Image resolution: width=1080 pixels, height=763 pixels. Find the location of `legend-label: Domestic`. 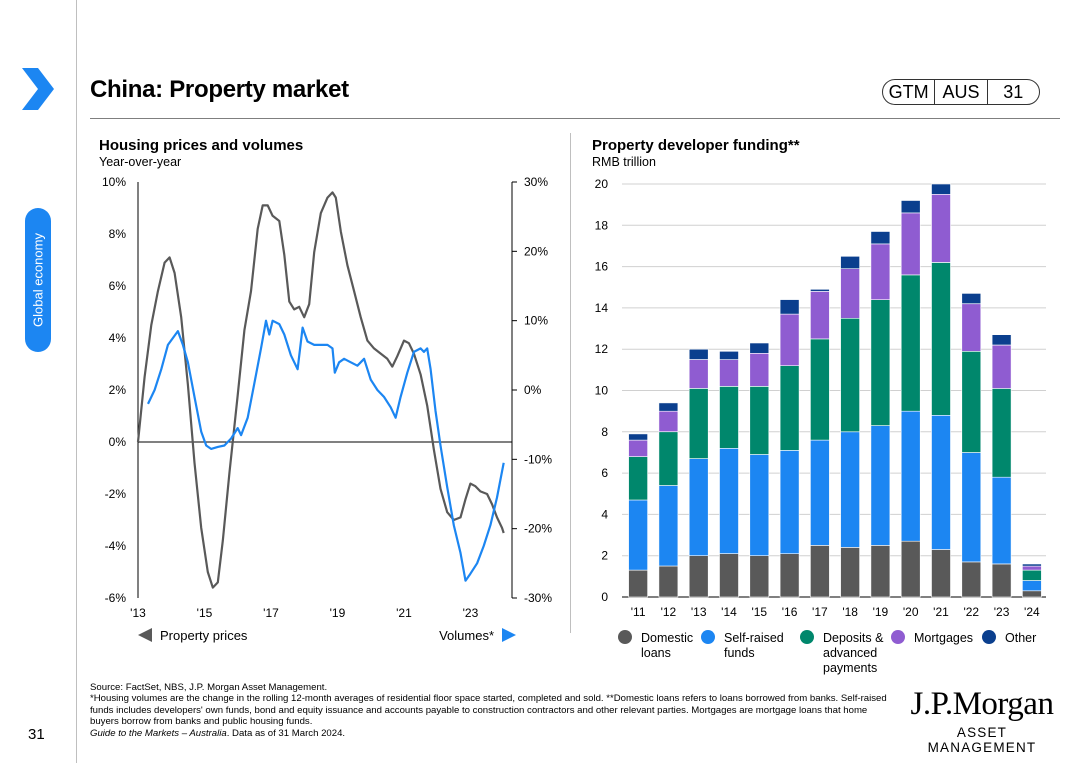

legend-label: Domestic is located at coordinates (667, 638).